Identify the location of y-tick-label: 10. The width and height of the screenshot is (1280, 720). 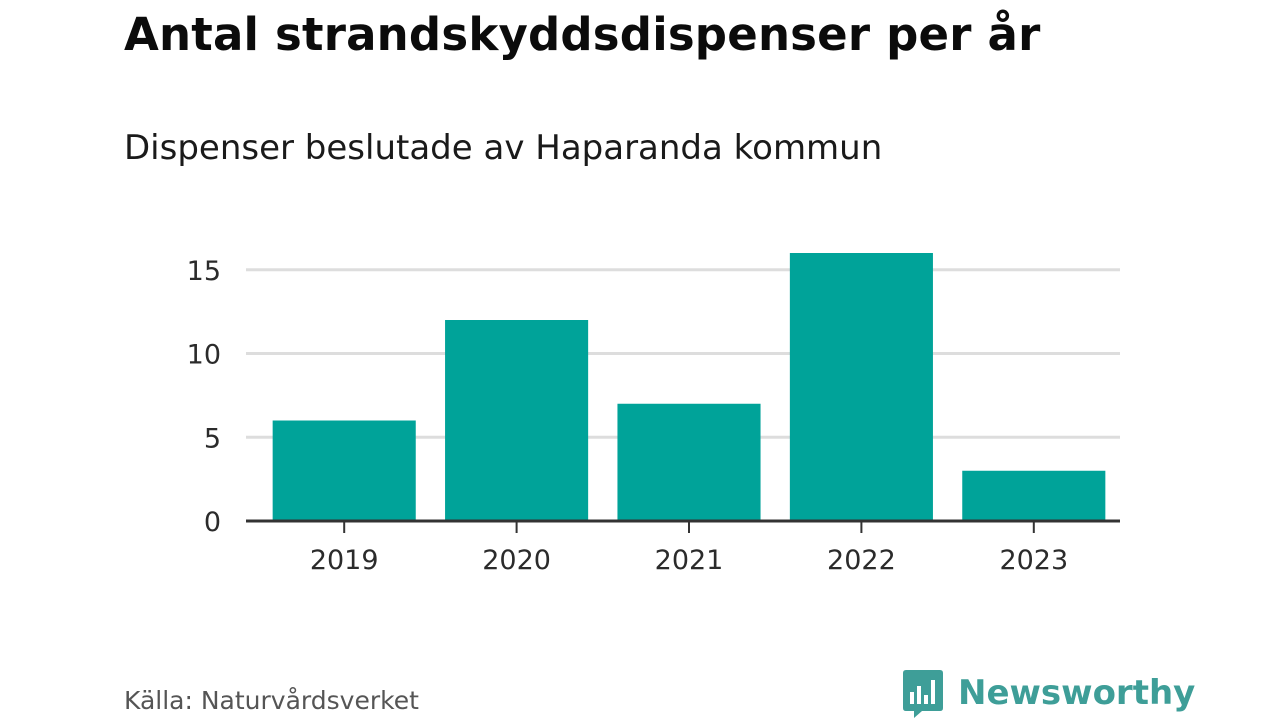
(204, 355).